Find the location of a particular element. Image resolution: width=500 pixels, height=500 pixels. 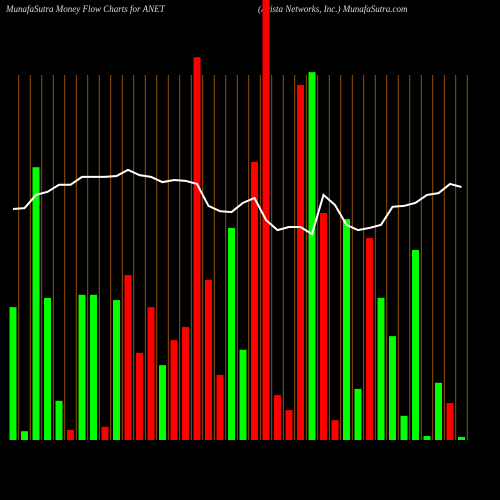

chart-subtitle: (Arista Networks, Inc.) MunafaSutra.com is located at coordinates (333, 9).